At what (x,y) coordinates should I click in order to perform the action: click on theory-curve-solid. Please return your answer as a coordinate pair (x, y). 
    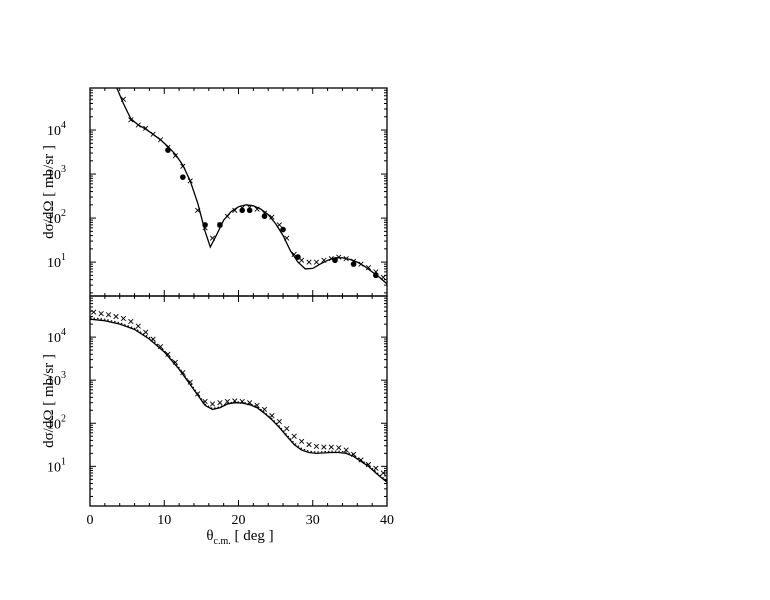
    Looking at the image, I should click on (251, 186).